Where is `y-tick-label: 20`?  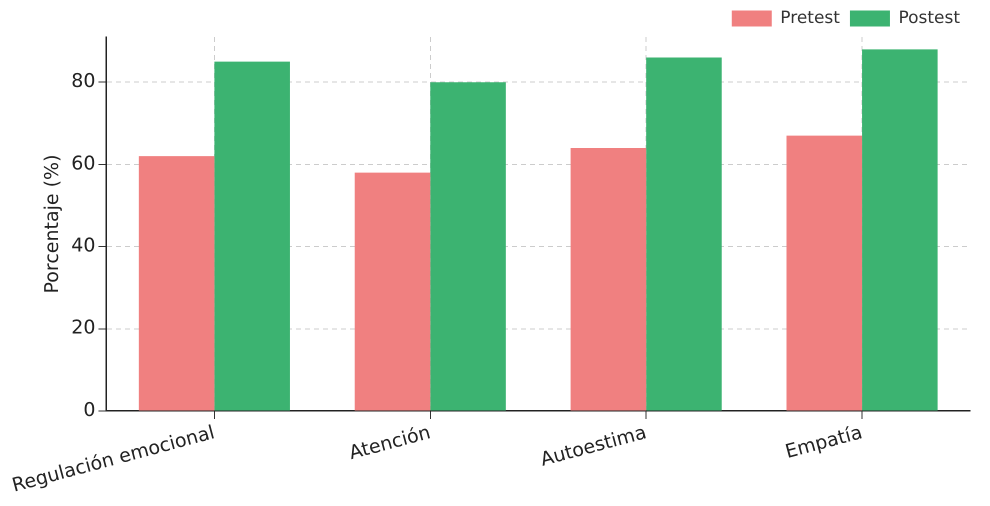 y-tick-label: 20 is located at coordinates (83, 327).